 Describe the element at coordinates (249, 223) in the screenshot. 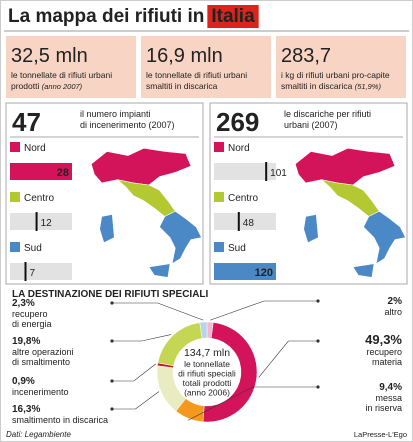

I see `region-value: 48` at that location.